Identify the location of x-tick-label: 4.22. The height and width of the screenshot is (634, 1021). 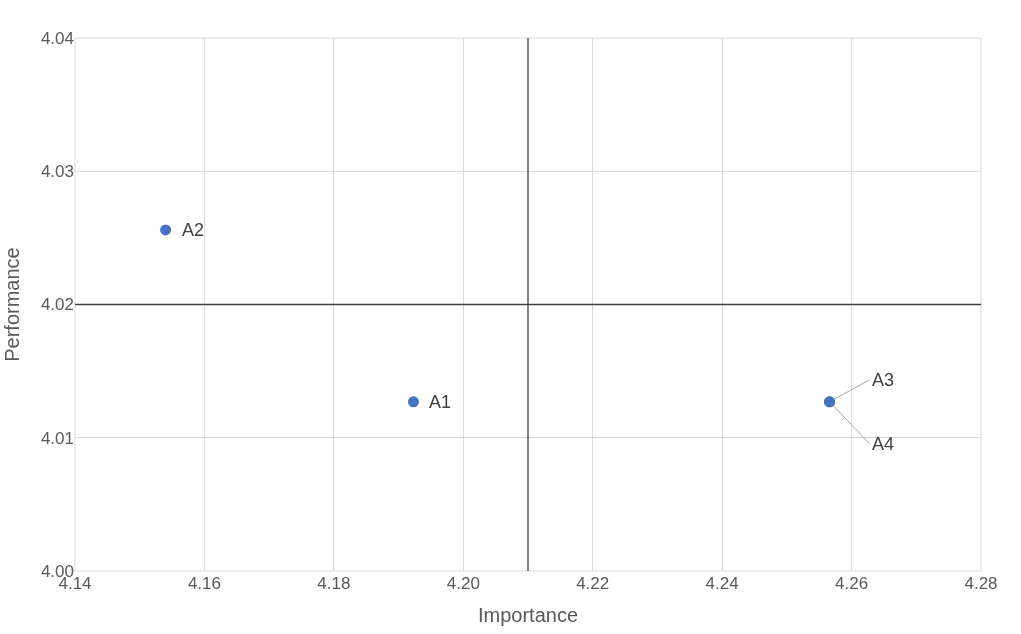
(593, 583).